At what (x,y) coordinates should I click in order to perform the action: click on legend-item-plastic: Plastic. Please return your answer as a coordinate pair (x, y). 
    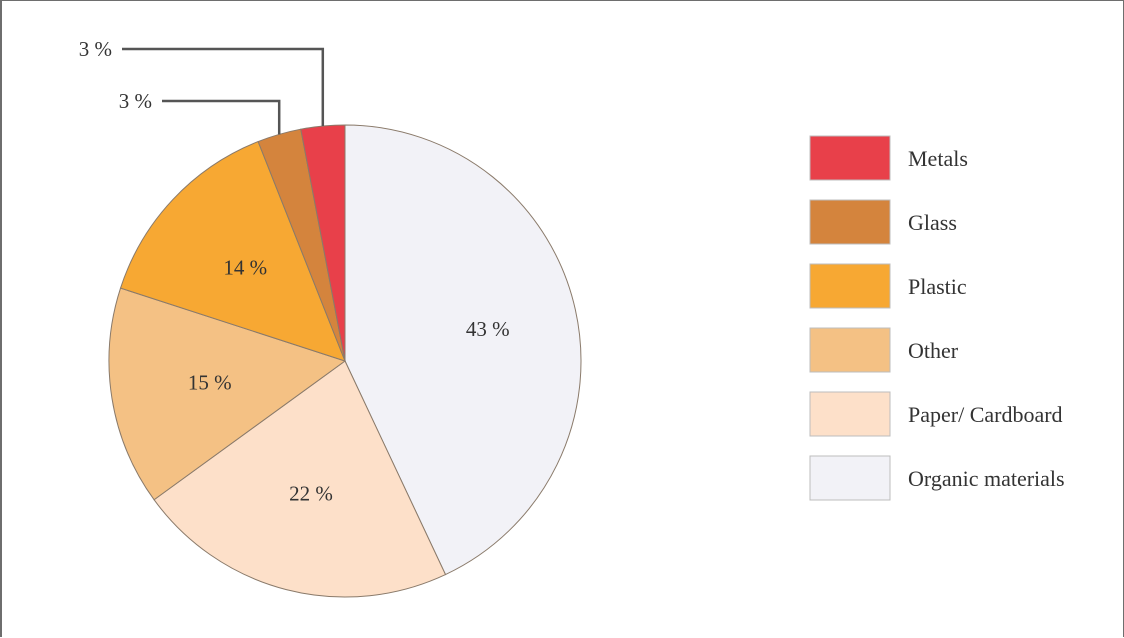
    Looking at the image, I should click on (888, 286).